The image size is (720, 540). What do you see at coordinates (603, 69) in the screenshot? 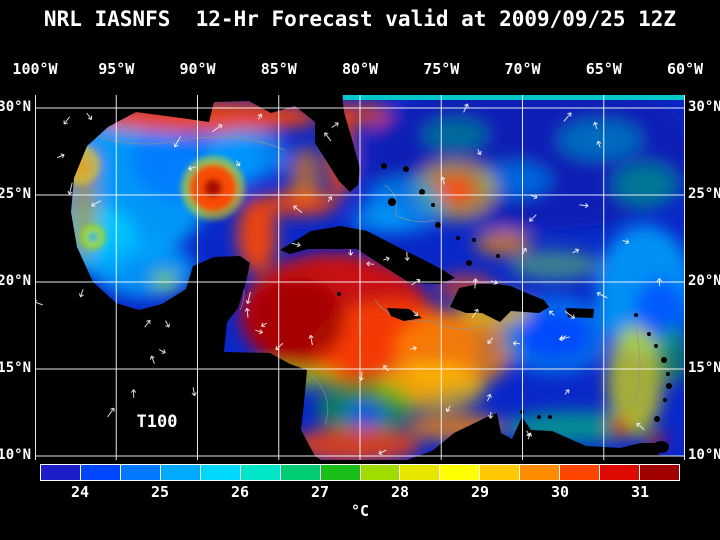
I see `longitude-tick-label: 65°W` at bounding box center [603, 69].